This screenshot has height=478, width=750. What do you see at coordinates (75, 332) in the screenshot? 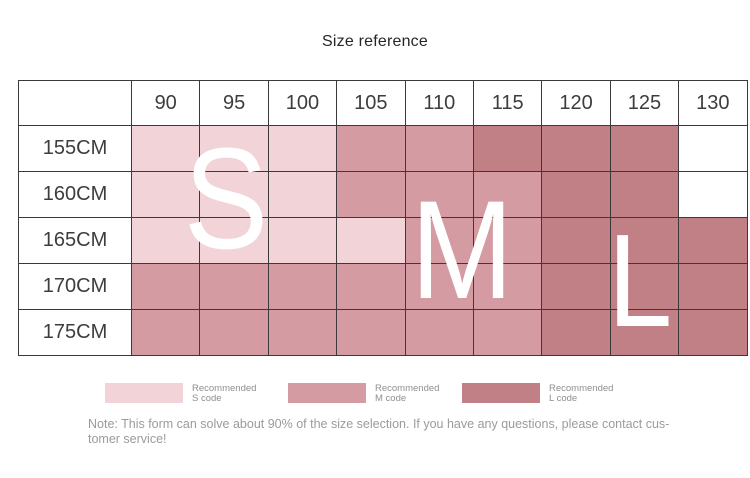
I see `row-header: 175CM` at bounding box center [75, 332].